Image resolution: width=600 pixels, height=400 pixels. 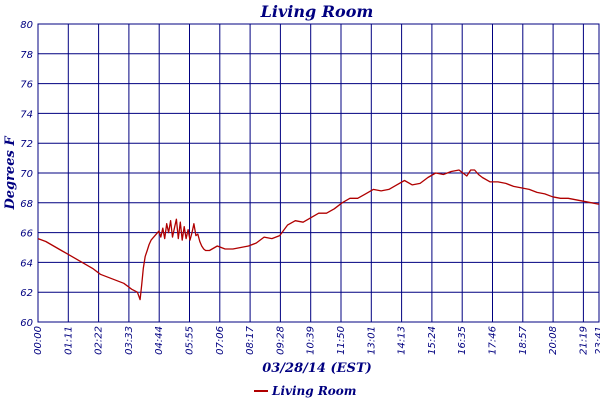 I want to click on x-tick-label: 23:41, so click(x=597, y=340).